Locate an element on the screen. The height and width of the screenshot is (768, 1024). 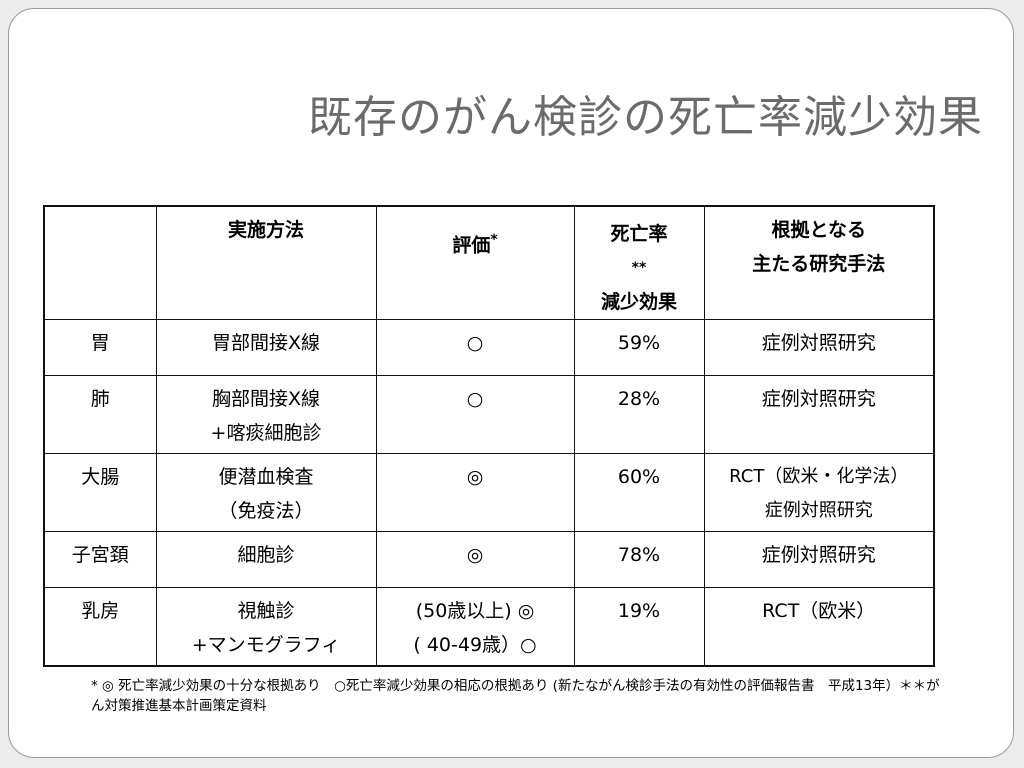
method-cell: 便潜血検査 （免疫法） is located at coordinates (266, 492).